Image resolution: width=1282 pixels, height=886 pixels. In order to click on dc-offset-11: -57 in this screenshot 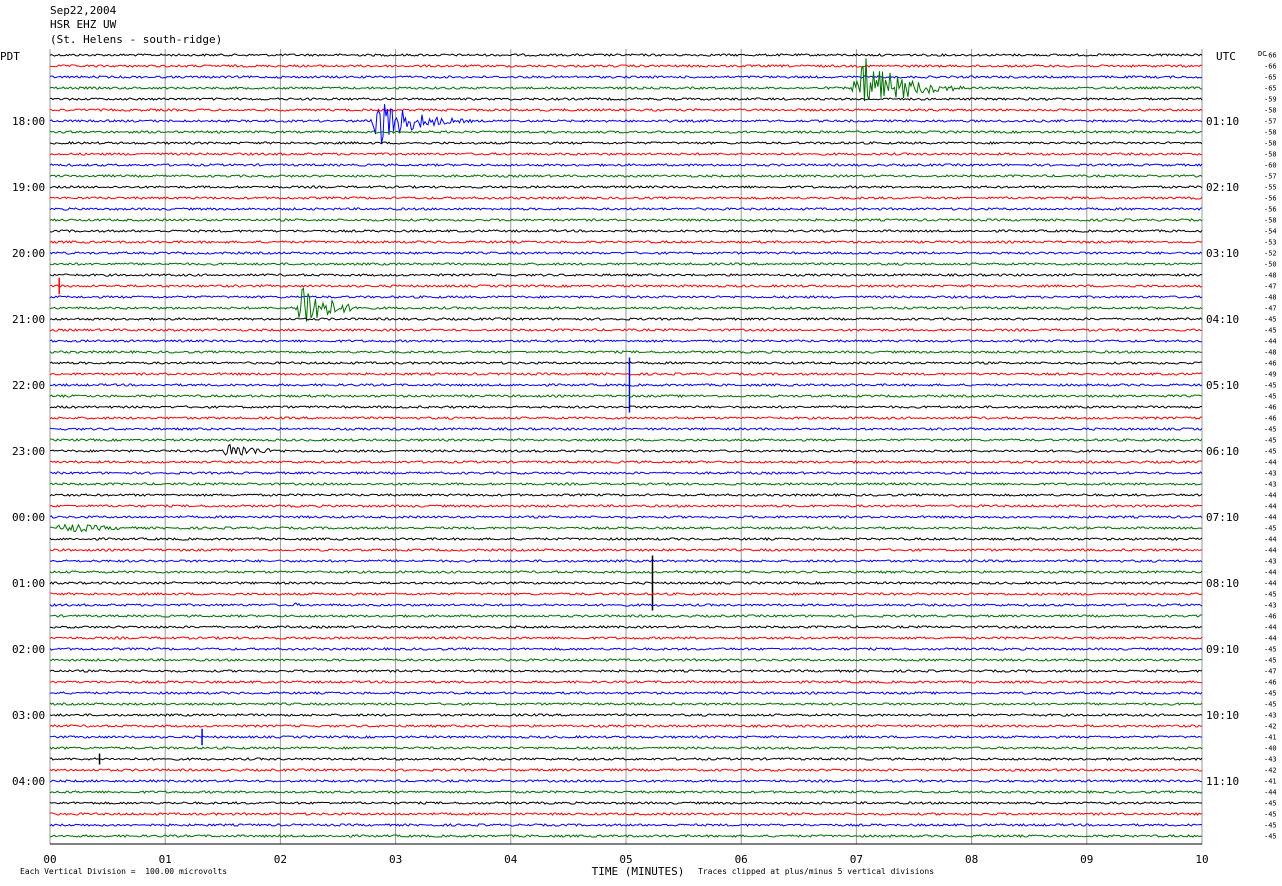, I will do `click(1270, 177)`.